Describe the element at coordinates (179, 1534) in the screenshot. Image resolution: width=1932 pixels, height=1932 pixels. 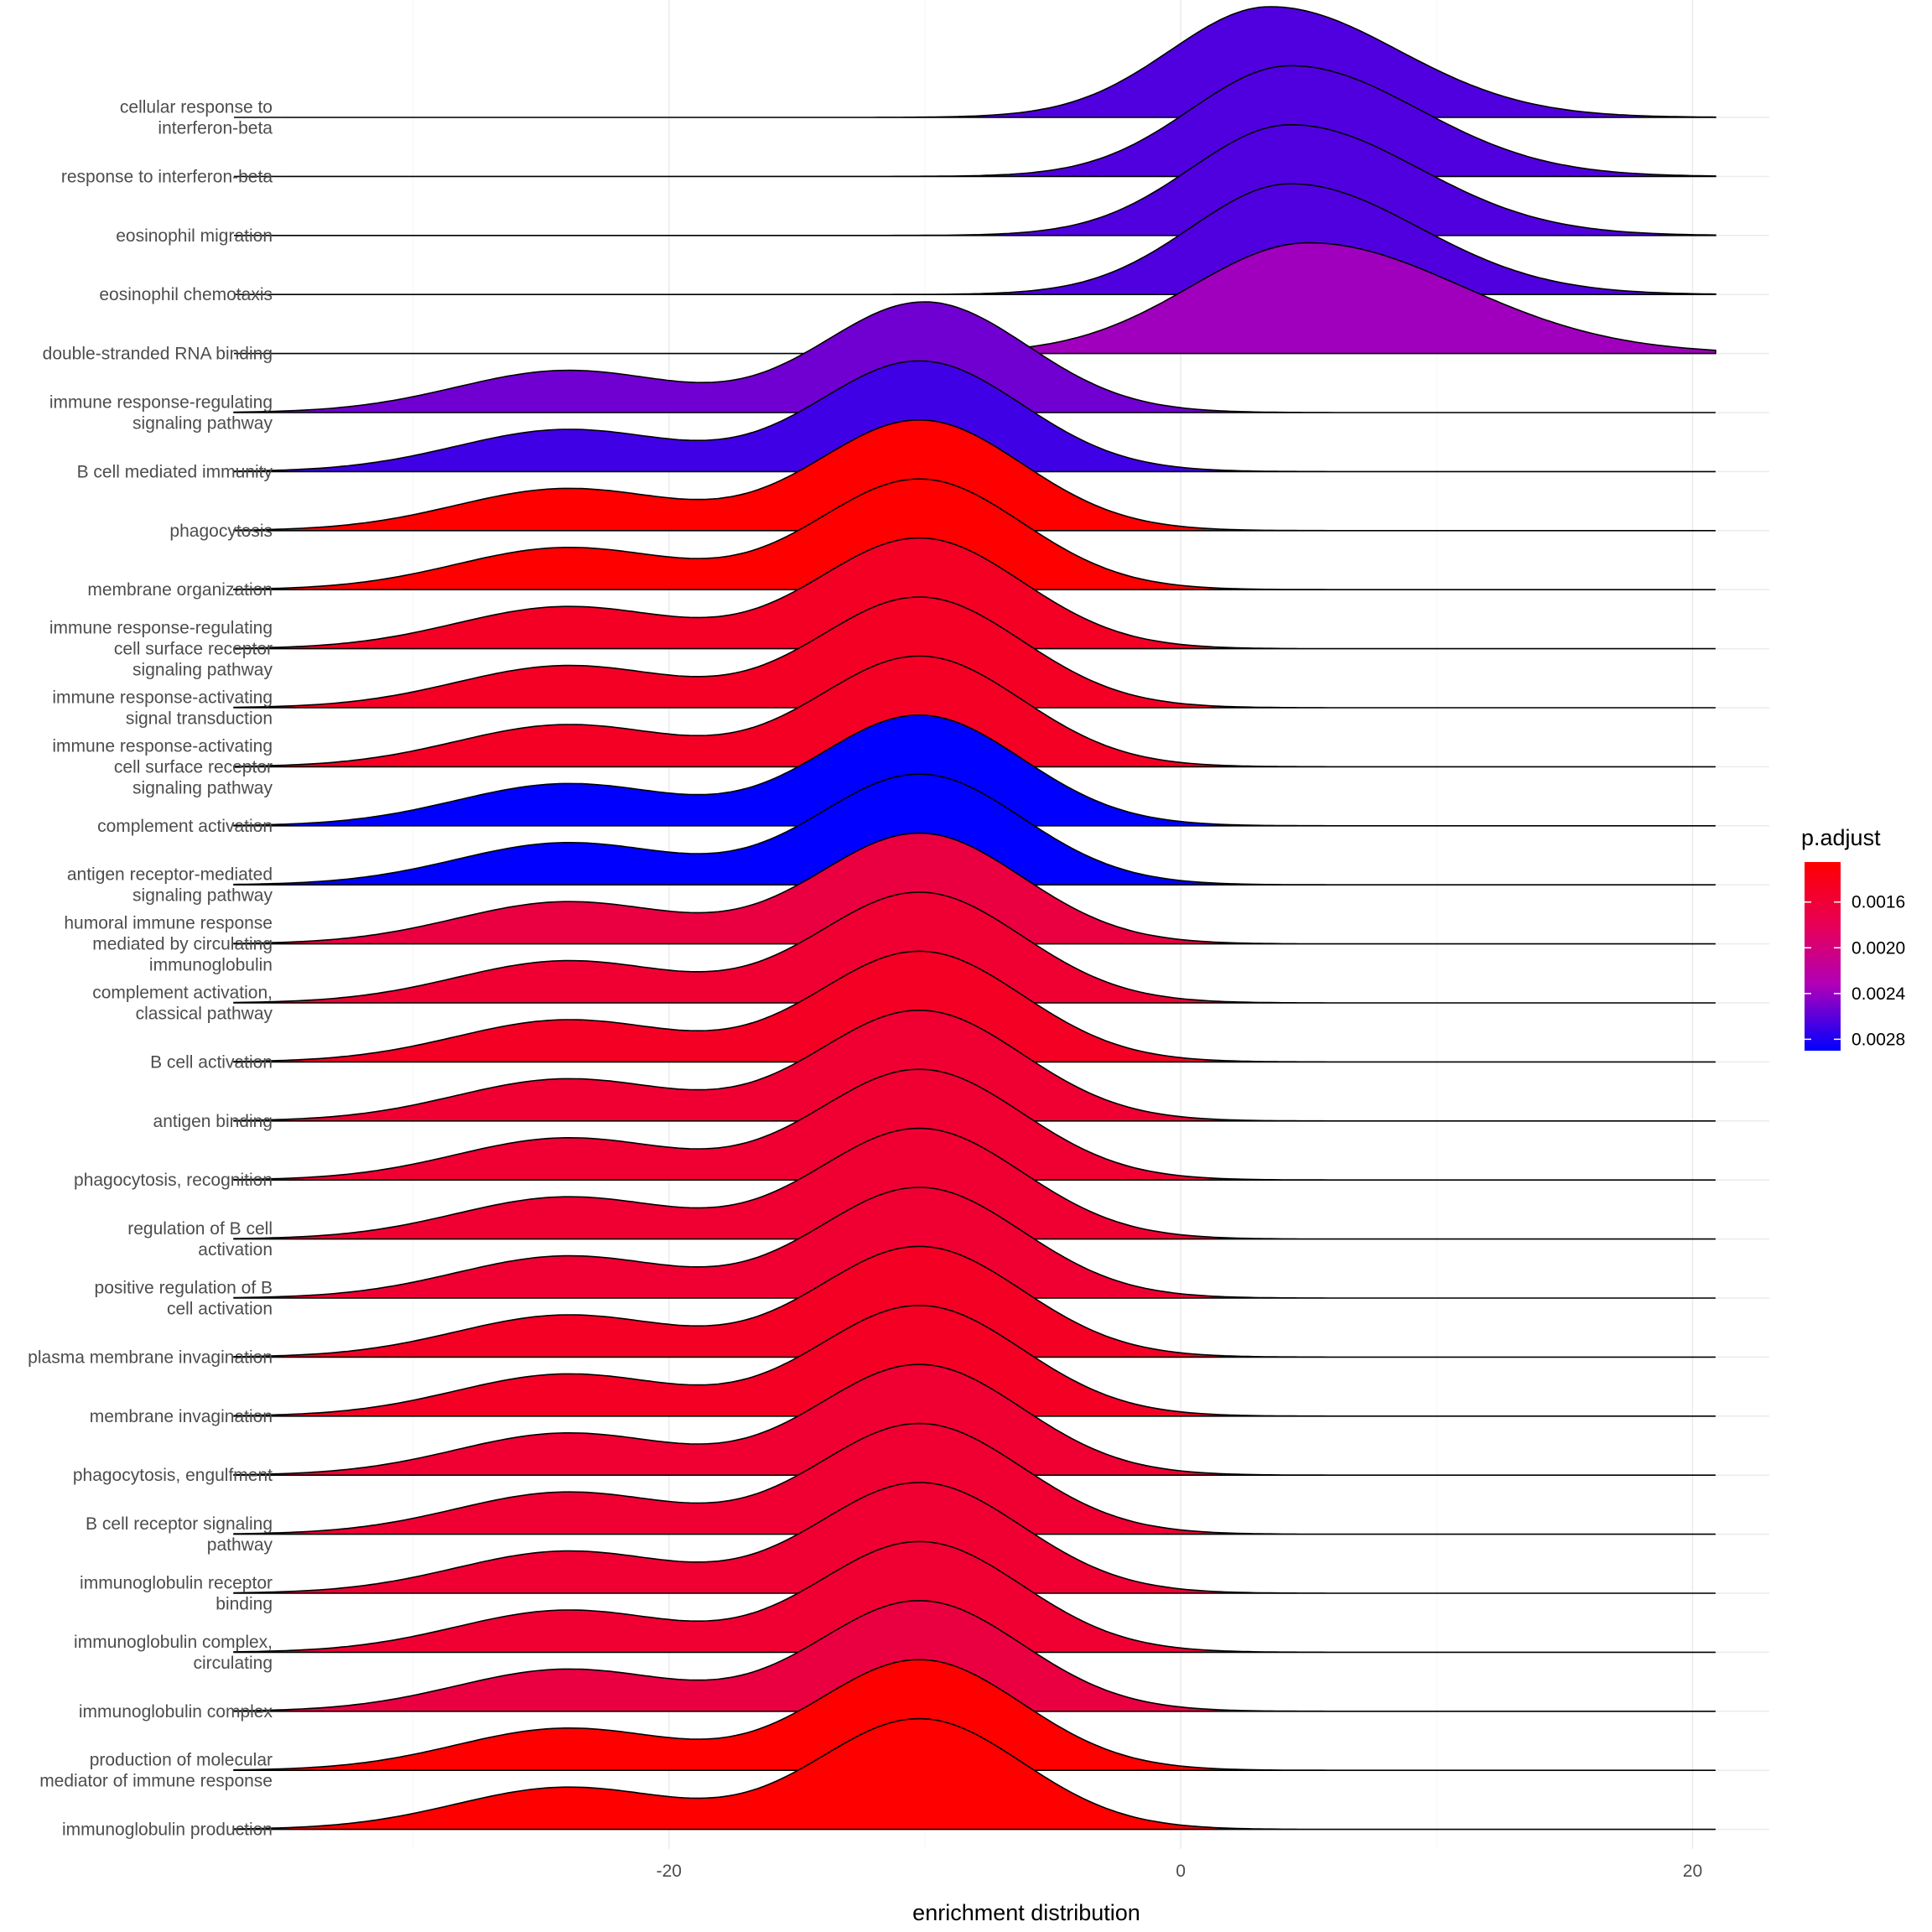
I see `y-category-label: B cell receptor signaling pathway` at that location.